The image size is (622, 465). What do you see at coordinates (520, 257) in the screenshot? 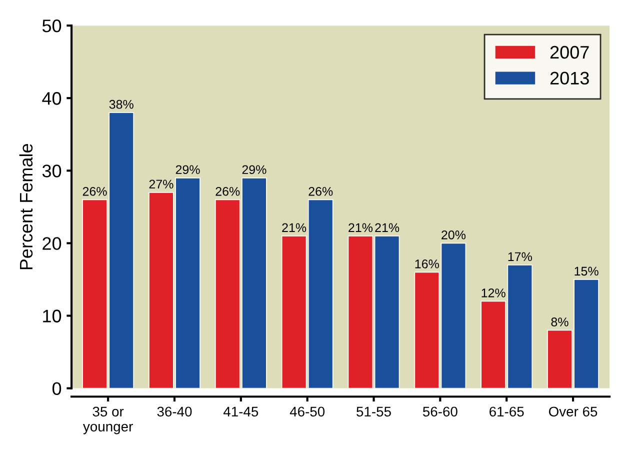
I see `data-label: 17%` at bounding box center [520, 257].